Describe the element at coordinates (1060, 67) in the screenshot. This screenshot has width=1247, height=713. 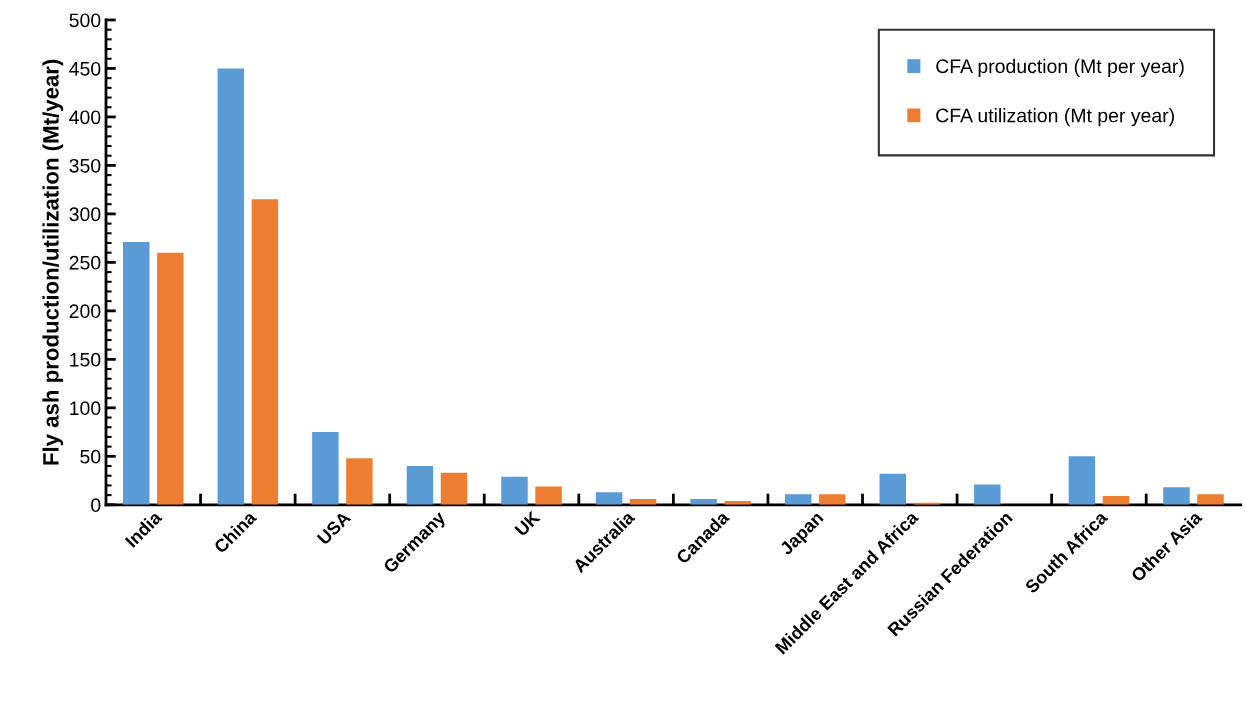
I see `legend-label: CFA production (Mt per year)` at that location.